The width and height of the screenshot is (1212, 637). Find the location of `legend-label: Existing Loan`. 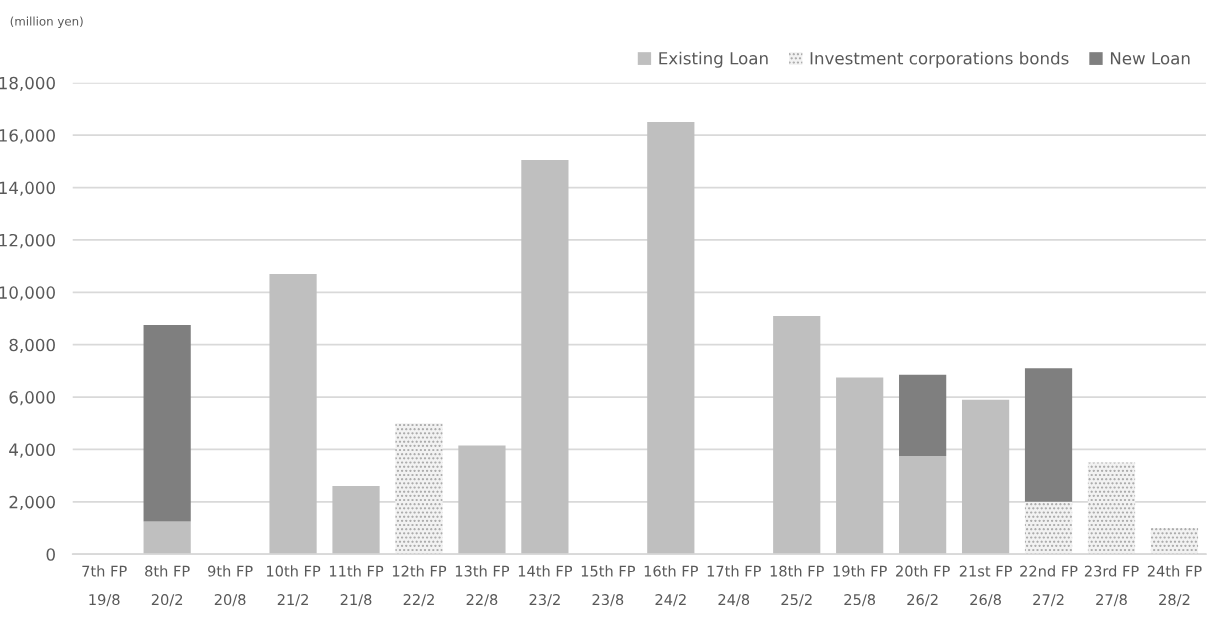

legend-label: Existing Loan is located at coordinates (713, 59).